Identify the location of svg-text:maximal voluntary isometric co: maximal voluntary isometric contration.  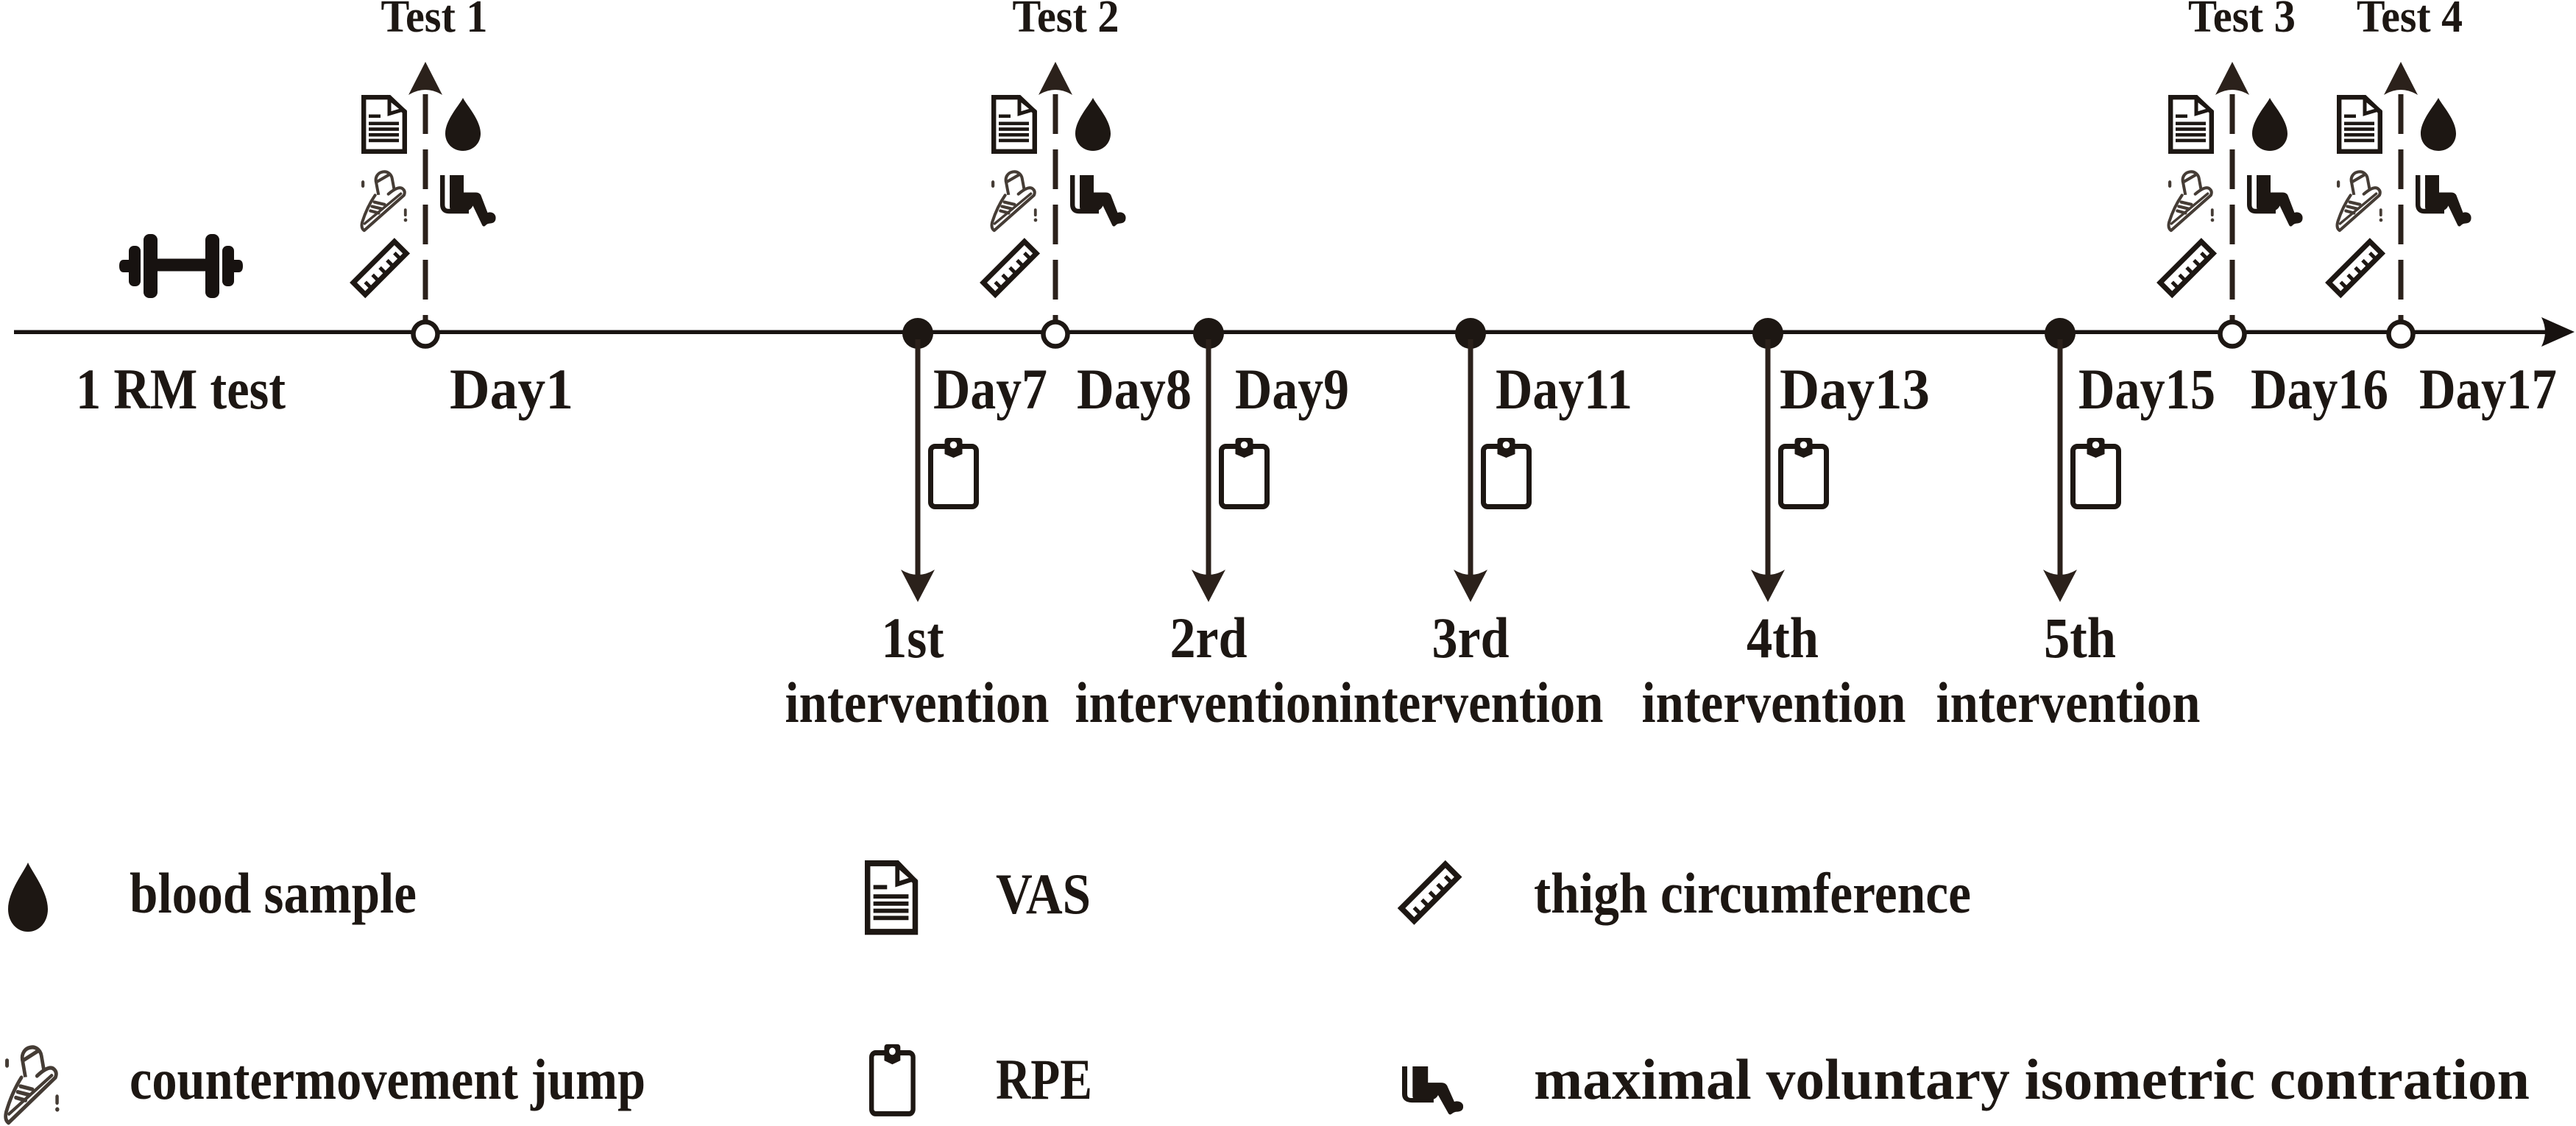
(2032, 1079).